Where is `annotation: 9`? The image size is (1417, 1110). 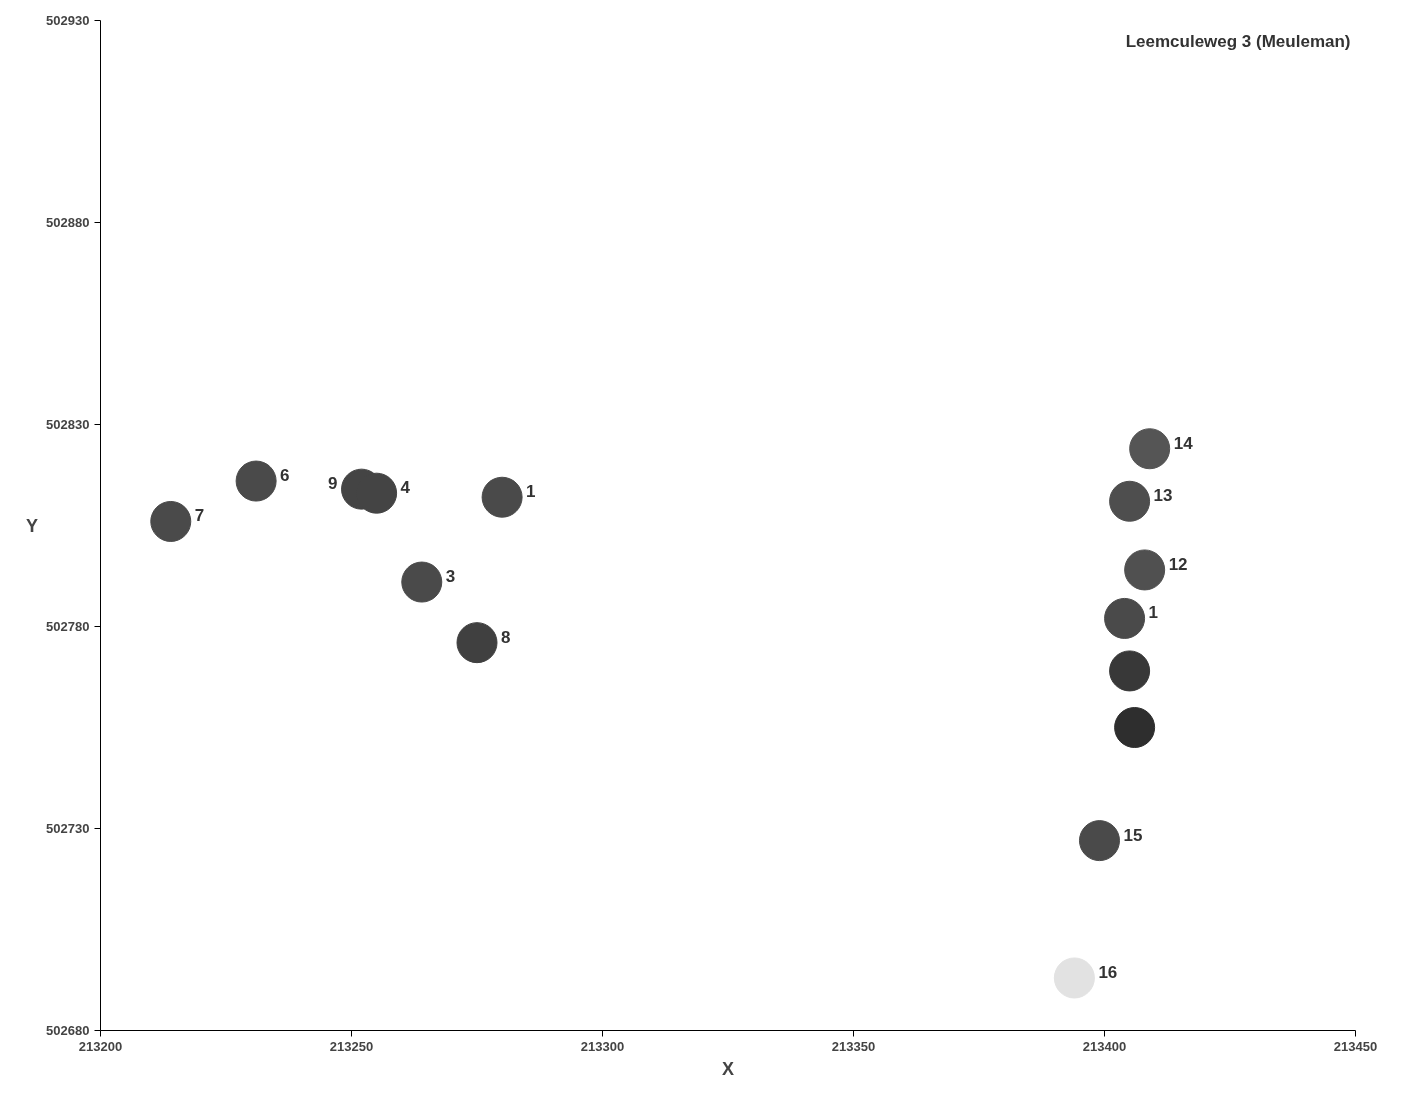 annotation: 9 is located at coordinates (333, 484).